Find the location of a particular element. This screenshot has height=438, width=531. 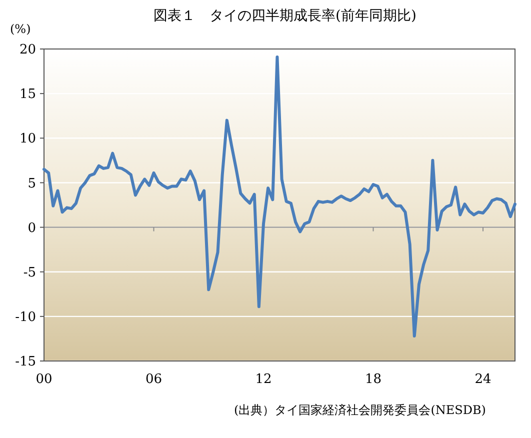

x-tick-label: 24 is located at coordinates (483, 379).